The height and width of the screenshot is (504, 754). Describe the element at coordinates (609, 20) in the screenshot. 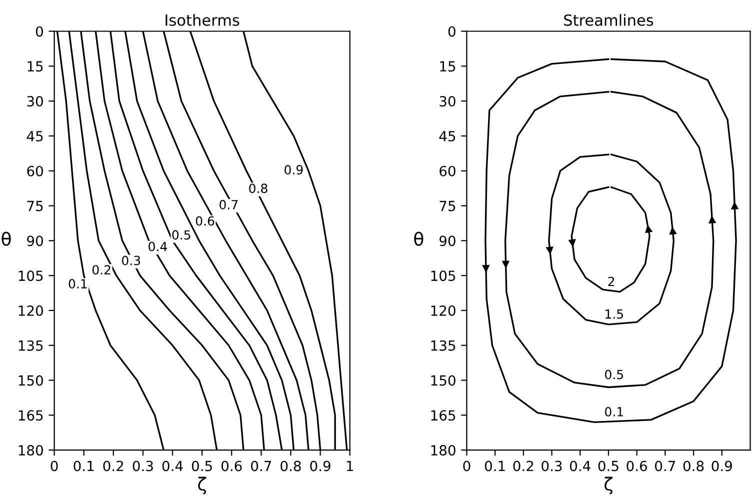

I see `chart-title: Streamlines` at that location.